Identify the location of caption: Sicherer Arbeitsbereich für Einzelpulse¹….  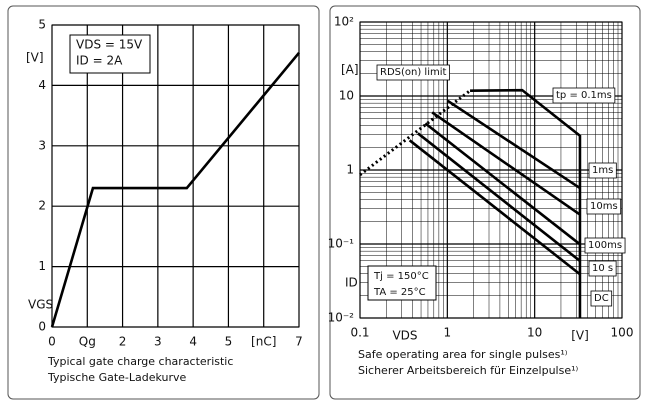
(468, 370).